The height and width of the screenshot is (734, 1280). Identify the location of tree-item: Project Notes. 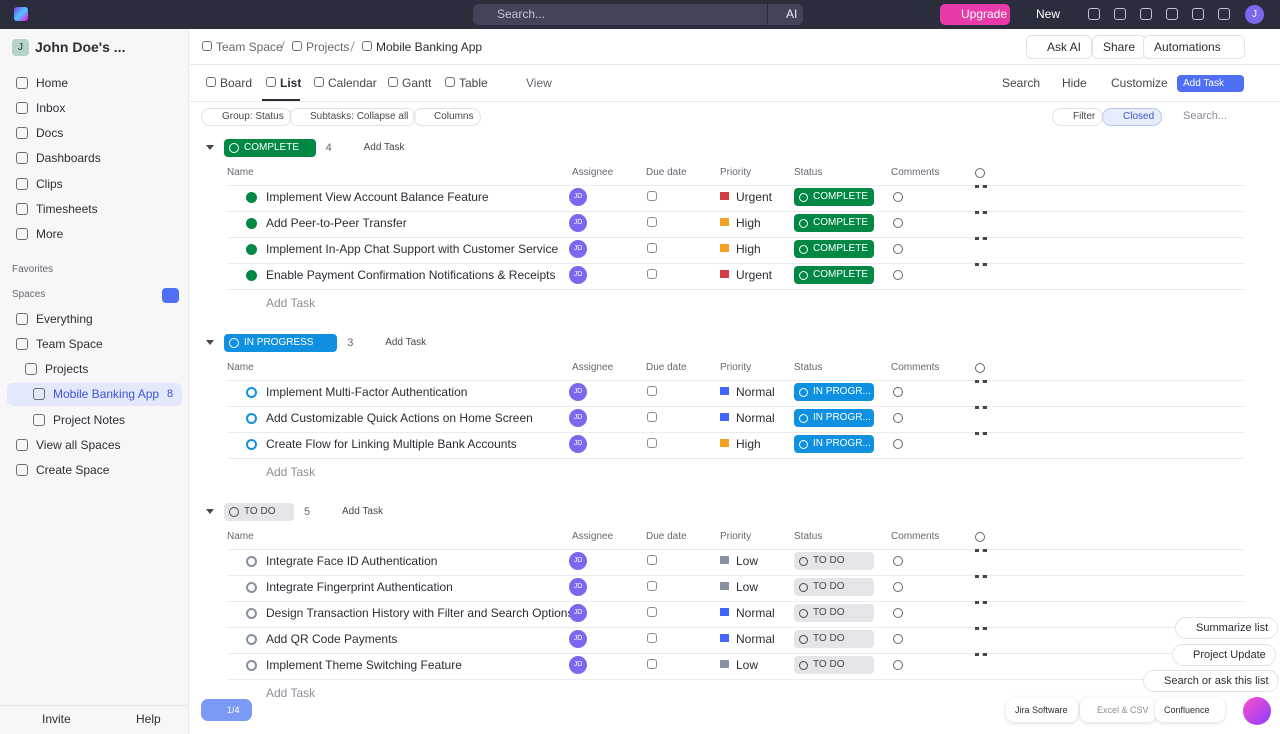
(89, 420).